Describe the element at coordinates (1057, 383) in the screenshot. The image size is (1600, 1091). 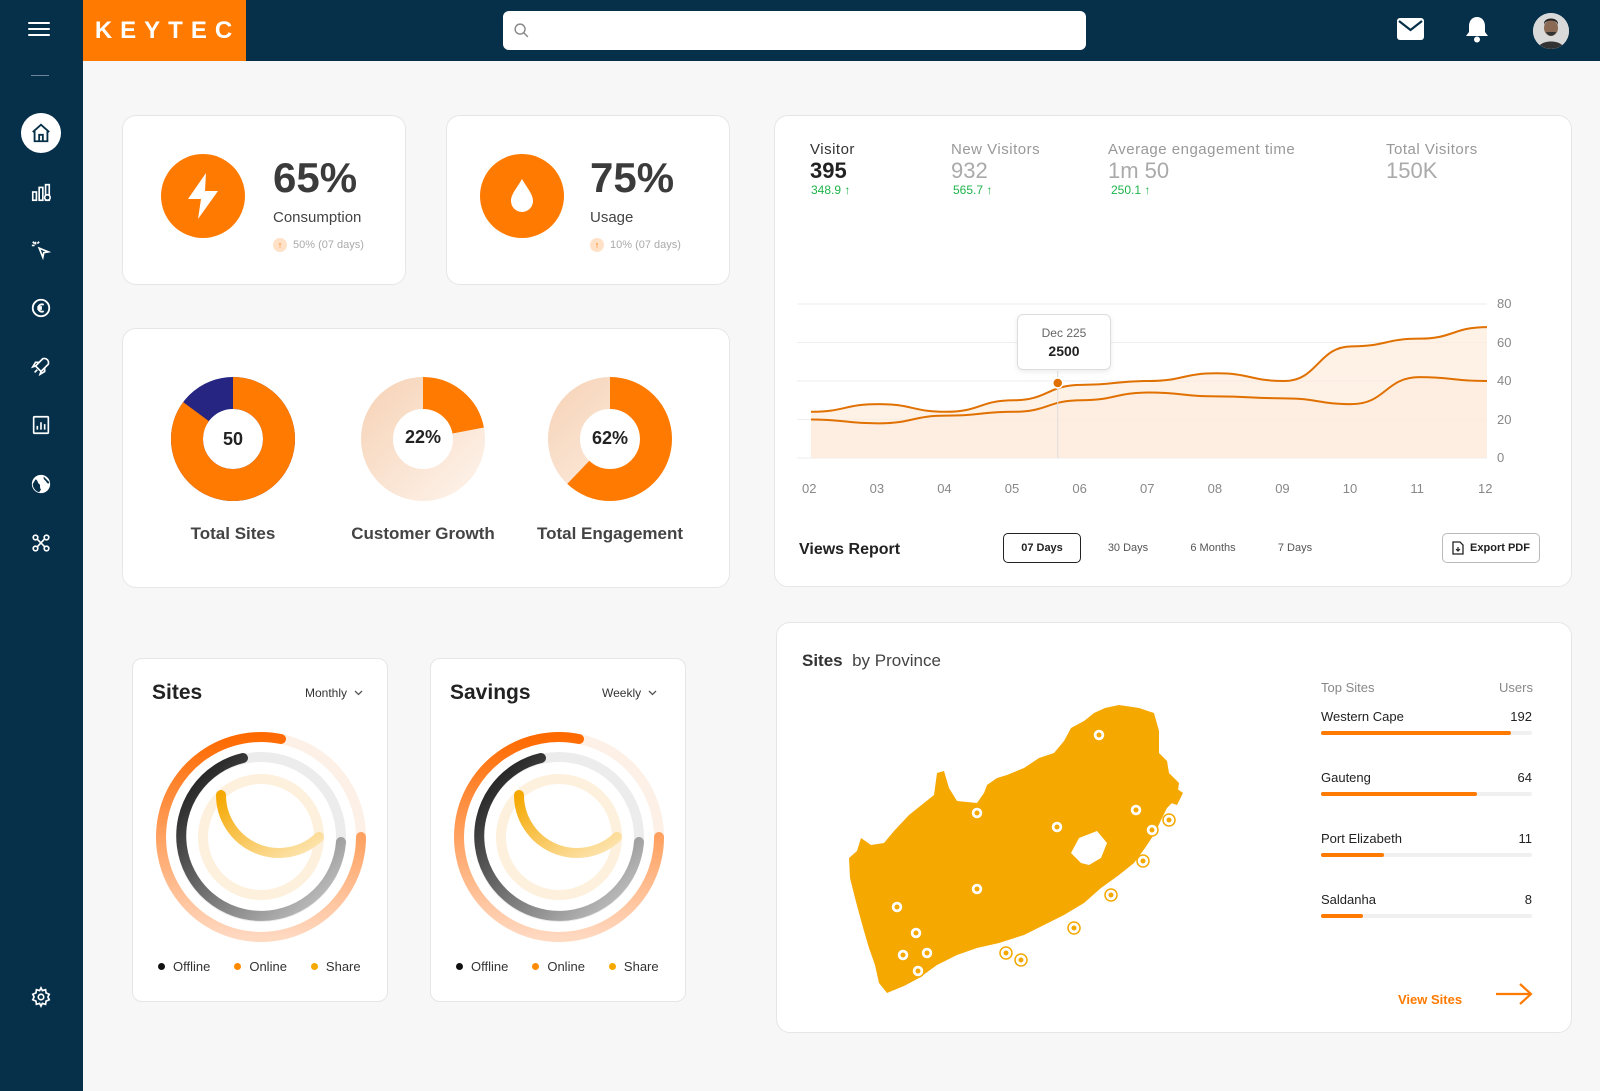
I see `hover-point` at that location.